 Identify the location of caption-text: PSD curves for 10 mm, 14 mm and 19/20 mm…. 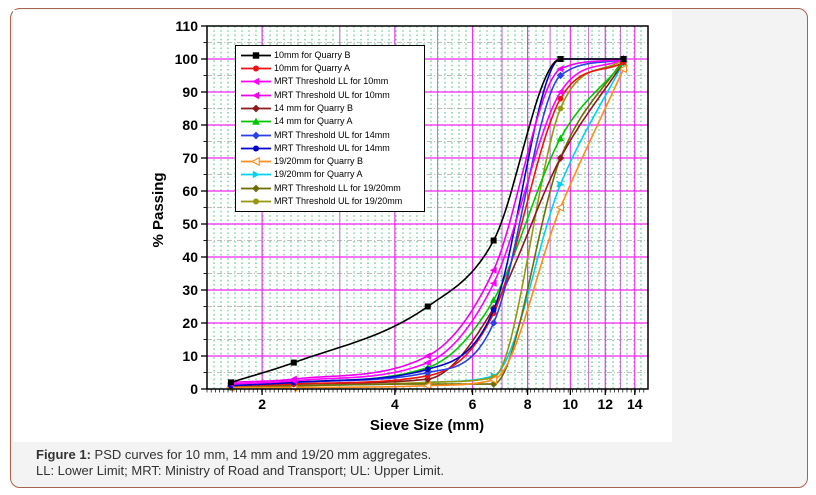
(261, 454).